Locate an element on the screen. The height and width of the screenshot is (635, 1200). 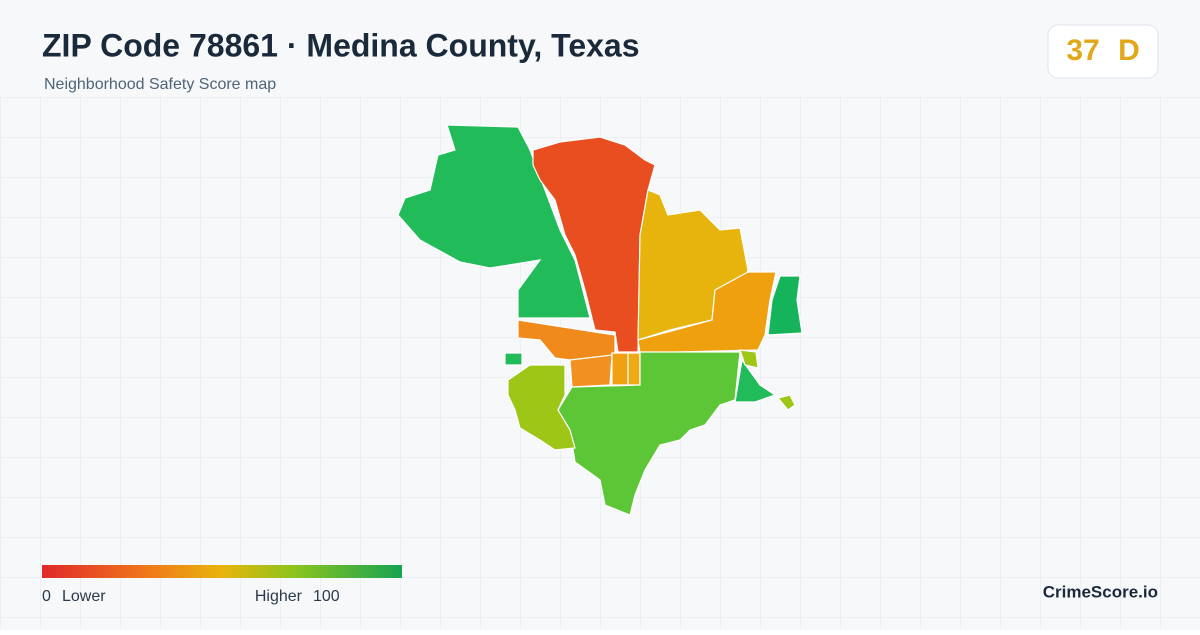
brand: CrimeScore.io is located at coordinates (1100, 591).